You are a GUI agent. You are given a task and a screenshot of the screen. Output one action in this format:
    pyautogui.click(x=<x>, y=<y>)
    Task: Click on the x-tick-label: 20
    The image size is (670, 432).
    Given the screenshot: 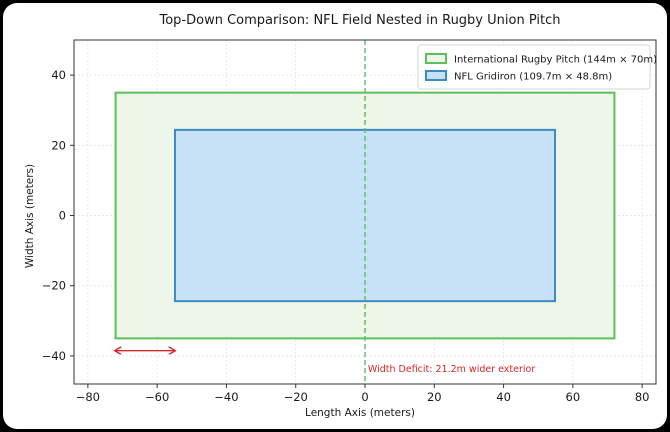 What is the action you would take?
    pyautogui.click(x=434, y=397)
    